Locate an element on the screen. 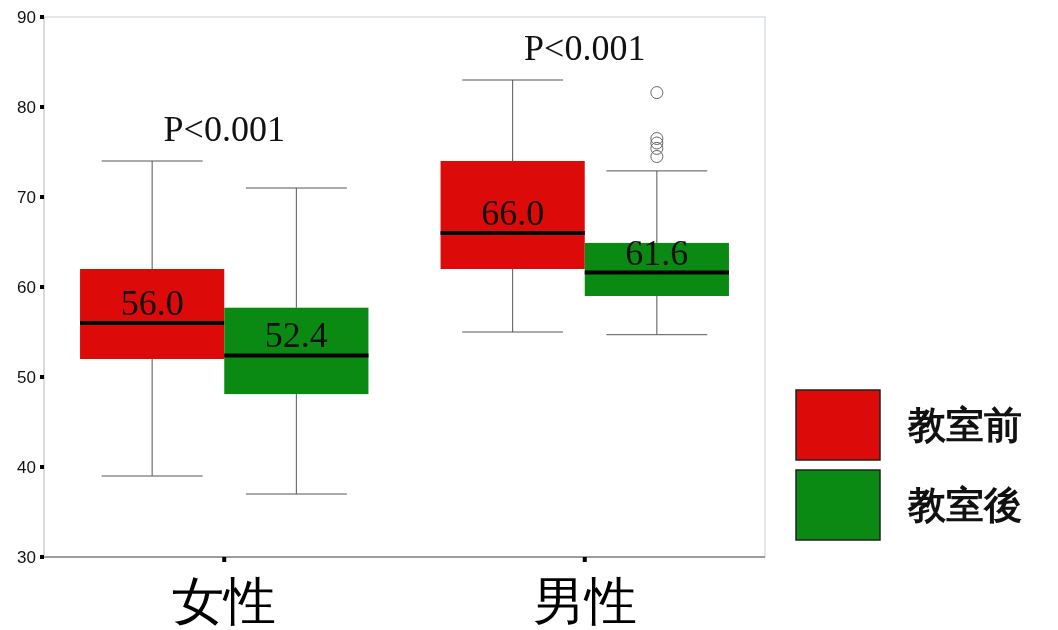 Image resolution: width=1058 pixels, height=630 pixels. x-tick-label: 女性 is located at coordinates (224, 601).